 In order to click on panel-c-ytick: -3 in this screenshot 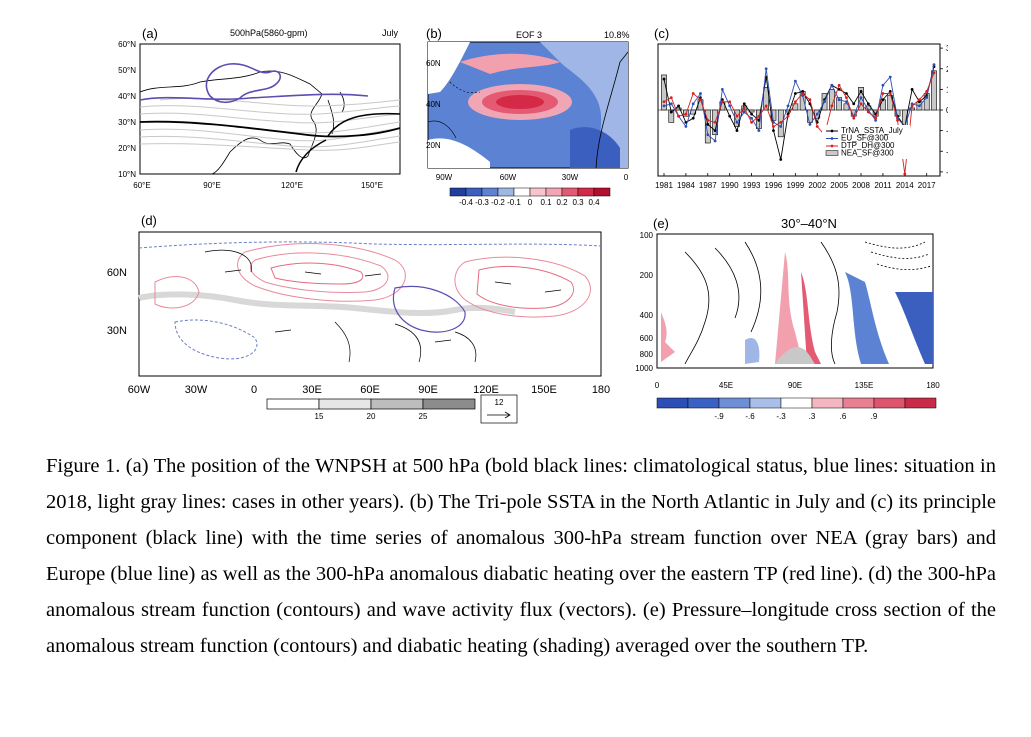, I will do `click(947, 172)`.